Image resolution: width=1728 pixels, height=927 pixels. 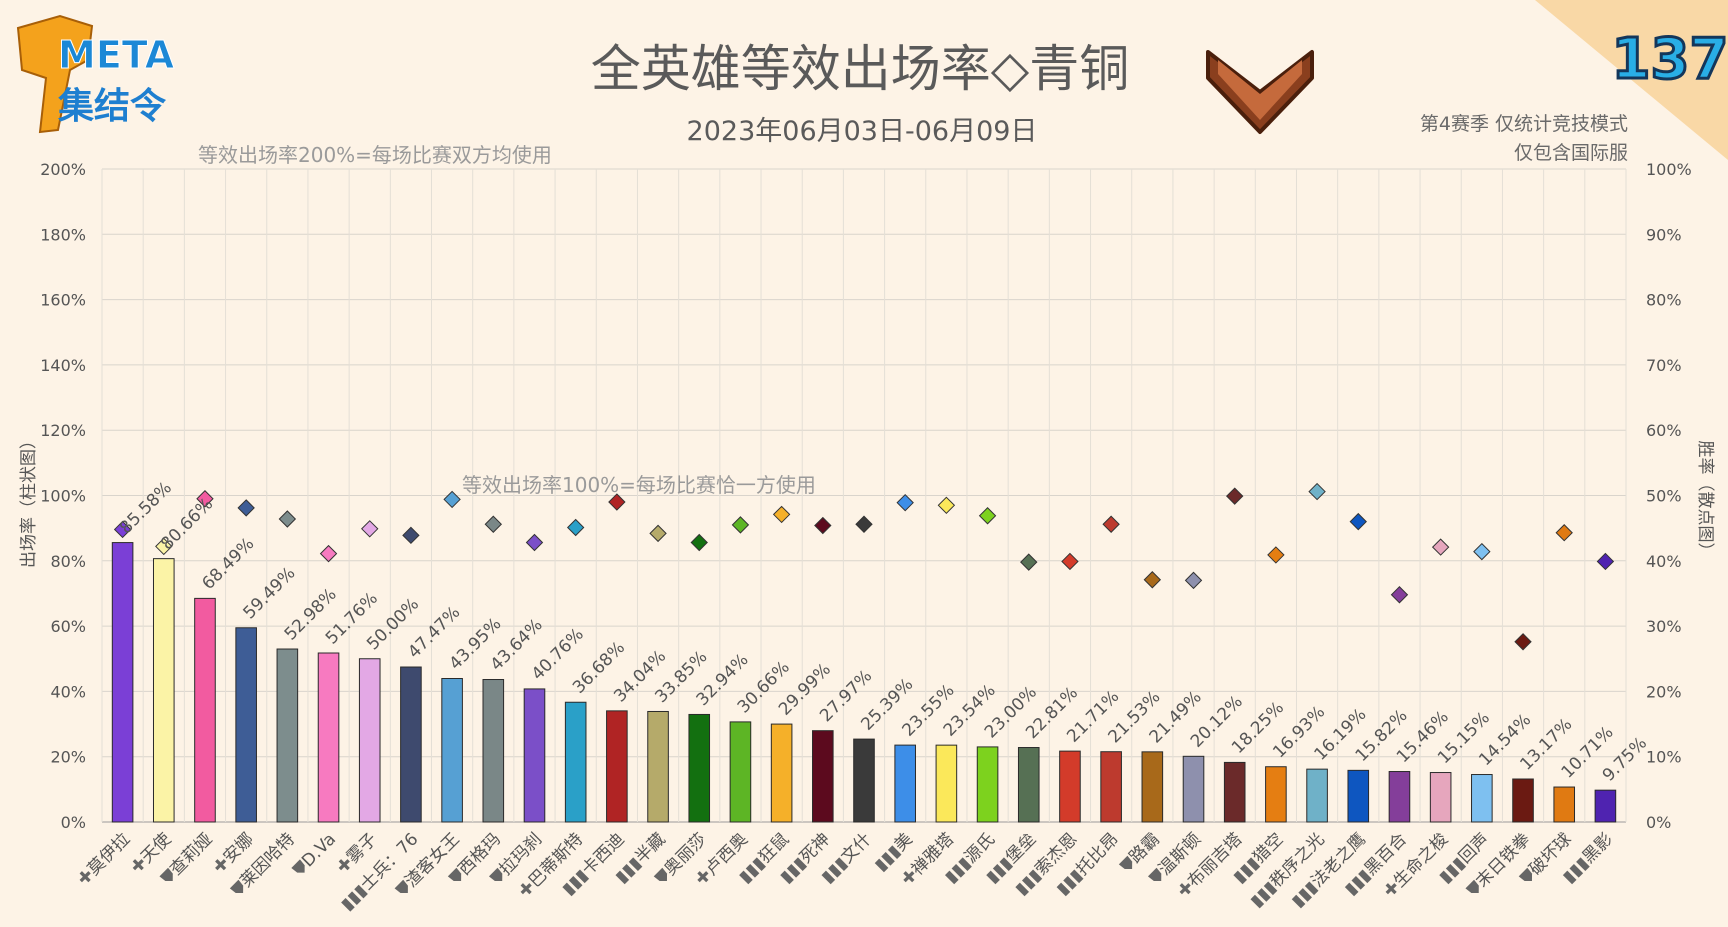 What do you see at coordinates (1664, 365) in the screenshot?
I see `y-tick-right: 70%` at bounding box center [1664, 365].